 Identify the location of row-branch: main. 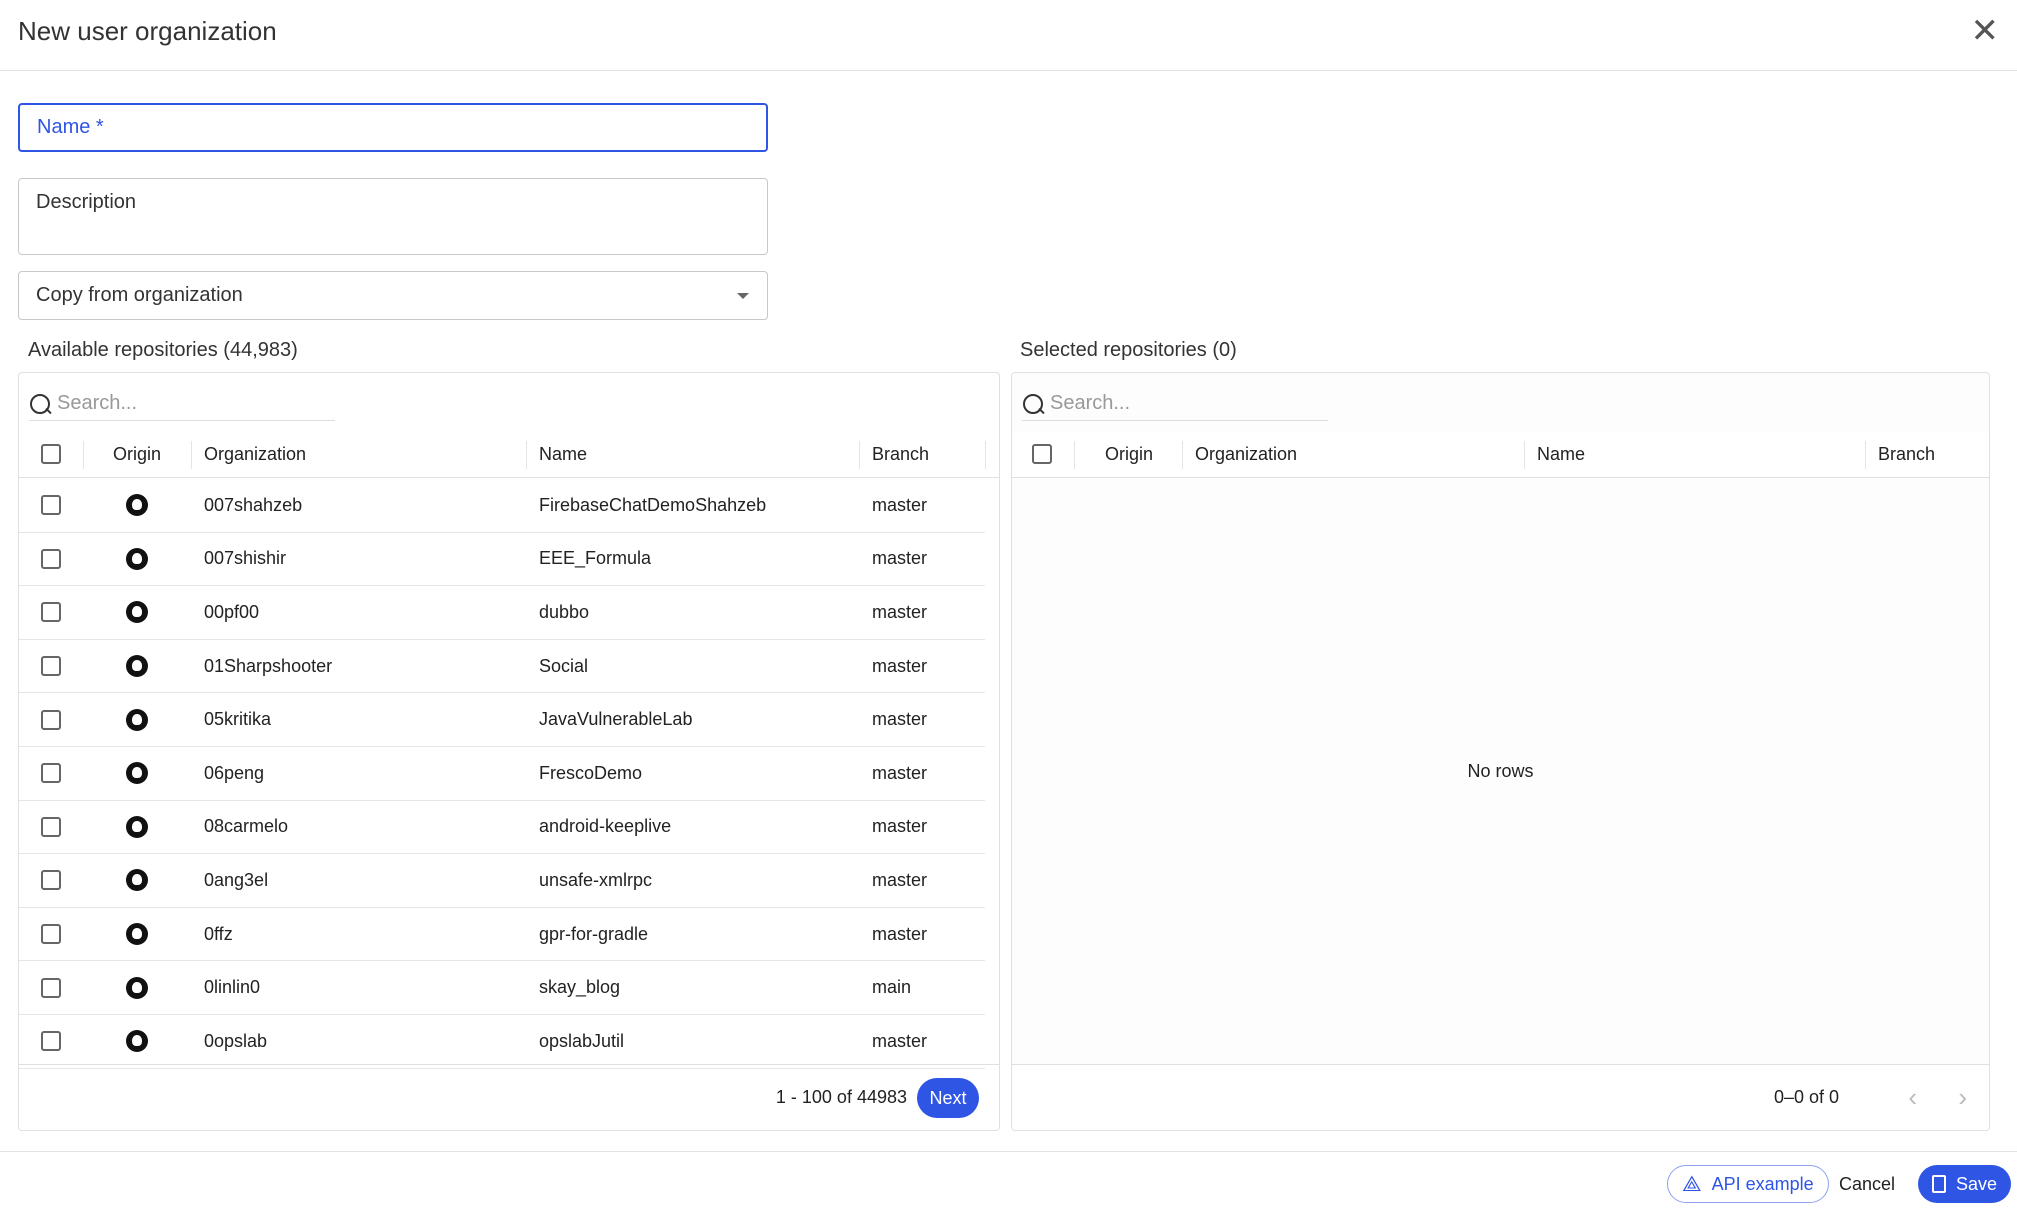
(892, 987).